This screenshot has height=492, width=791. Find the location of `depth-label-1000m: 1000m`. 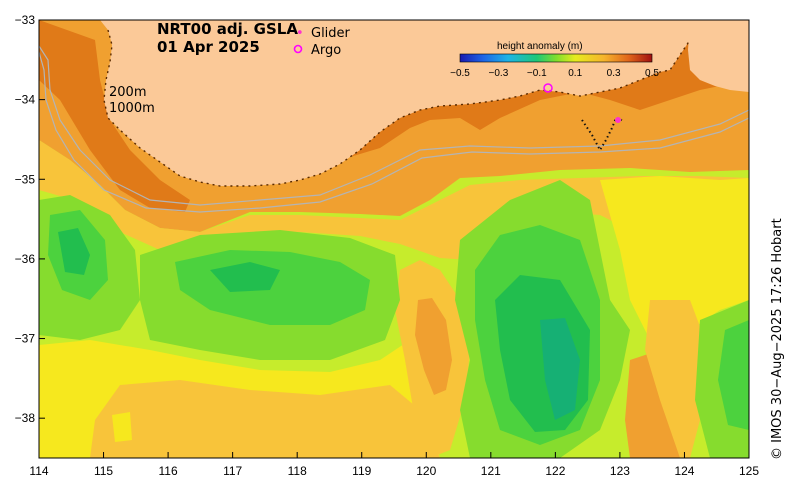

depth-label-1000m: 1000m is located at coordinates (132, 108).